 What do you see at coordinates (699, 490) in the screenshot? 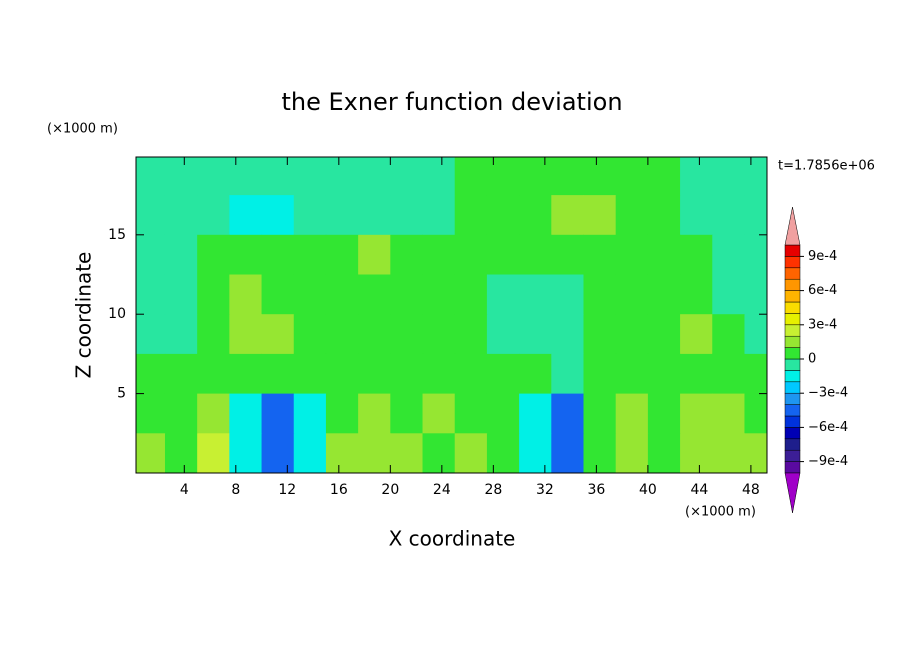
I see `x-tick-label: 44` at bounding box center [699, 490].